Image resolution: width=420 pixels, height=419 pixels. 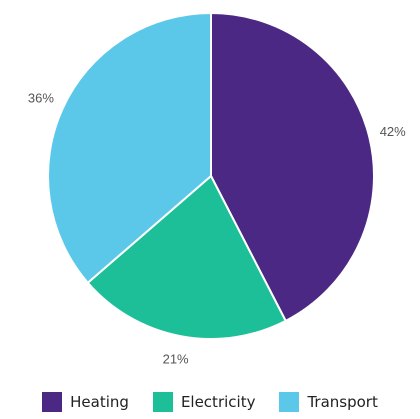 I want to click on data-label-heating: 42%, so click(x=393, y=131).